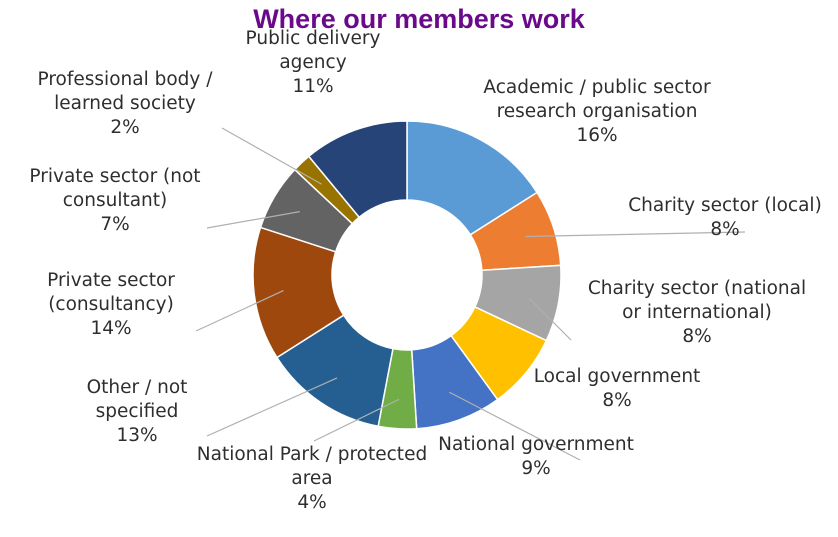 The image size is (838, 537). I want to click on label-national-government: National government 9%, so click(536, 456).